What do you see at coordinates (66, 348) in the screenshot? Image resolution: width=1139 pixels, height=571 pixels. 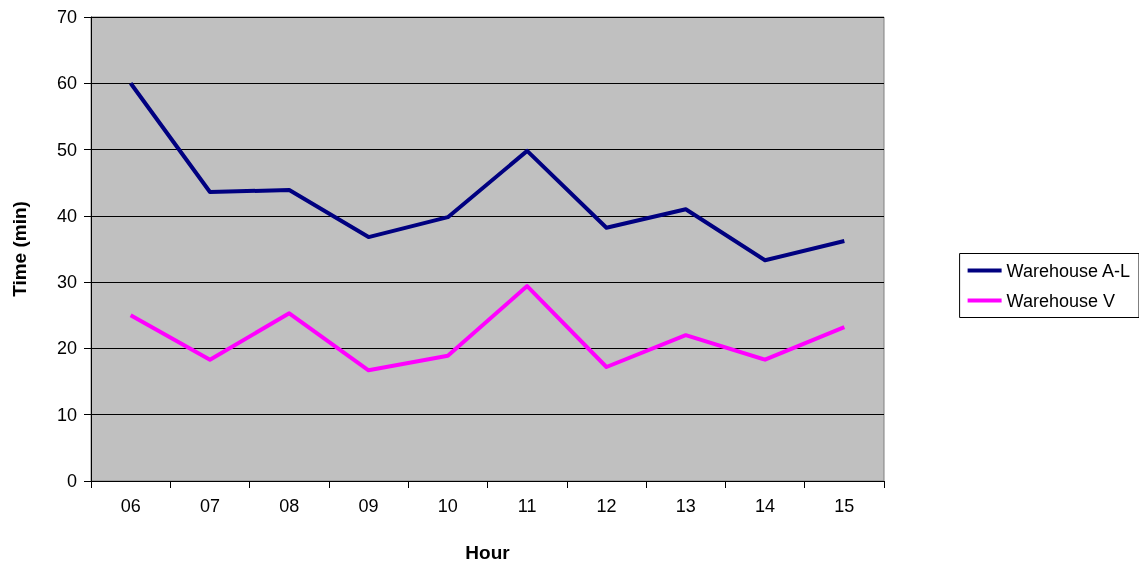 I see `y-tick-label: 20` at bounding box center [66, 348].